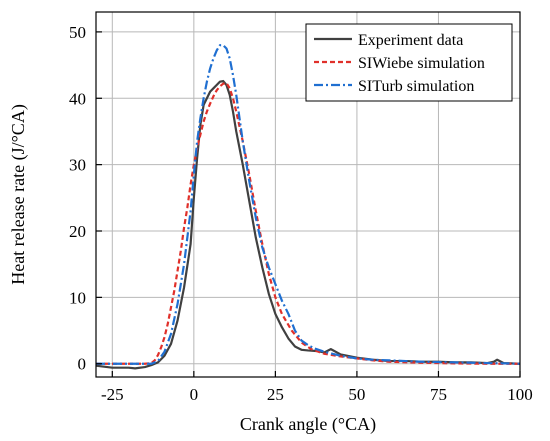 This screenshot has width=550, height=441. What do you see at coordinates (416, 86) in the screenshot?
I see `legend-label: SITurb simulation` at bounding box center [416, 86].